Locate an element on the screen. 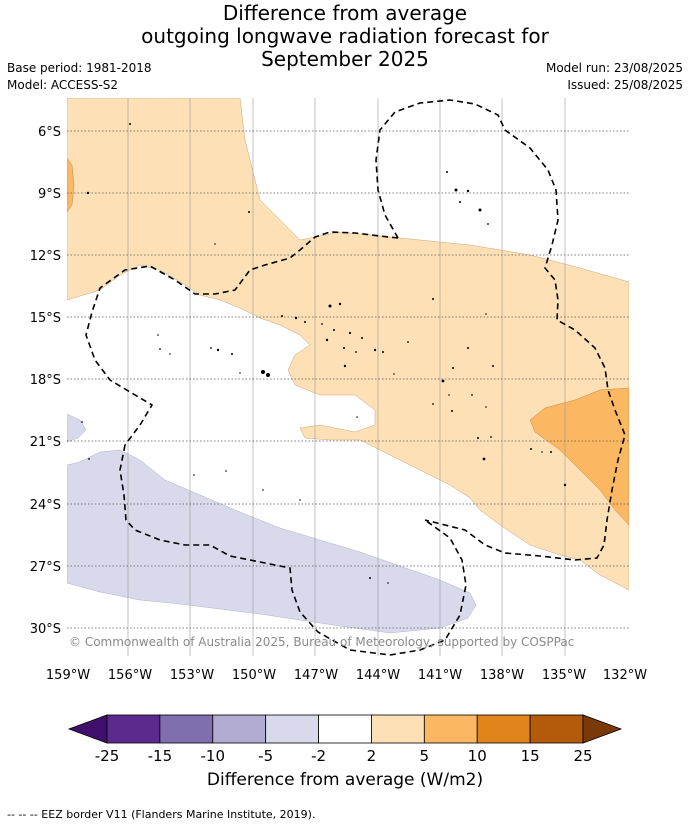 The width and height of the screenshot is (690, 827). lat-label: 9°S is located at coordinates (49, 194).